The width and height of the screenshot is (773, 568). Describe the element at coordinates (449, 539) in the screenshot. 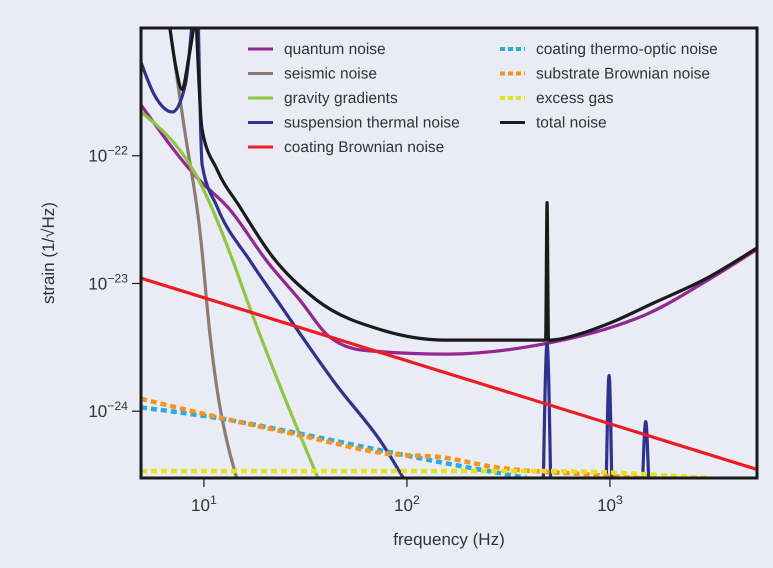

I see `x-axis-title: frequency (Hz)` at that location.